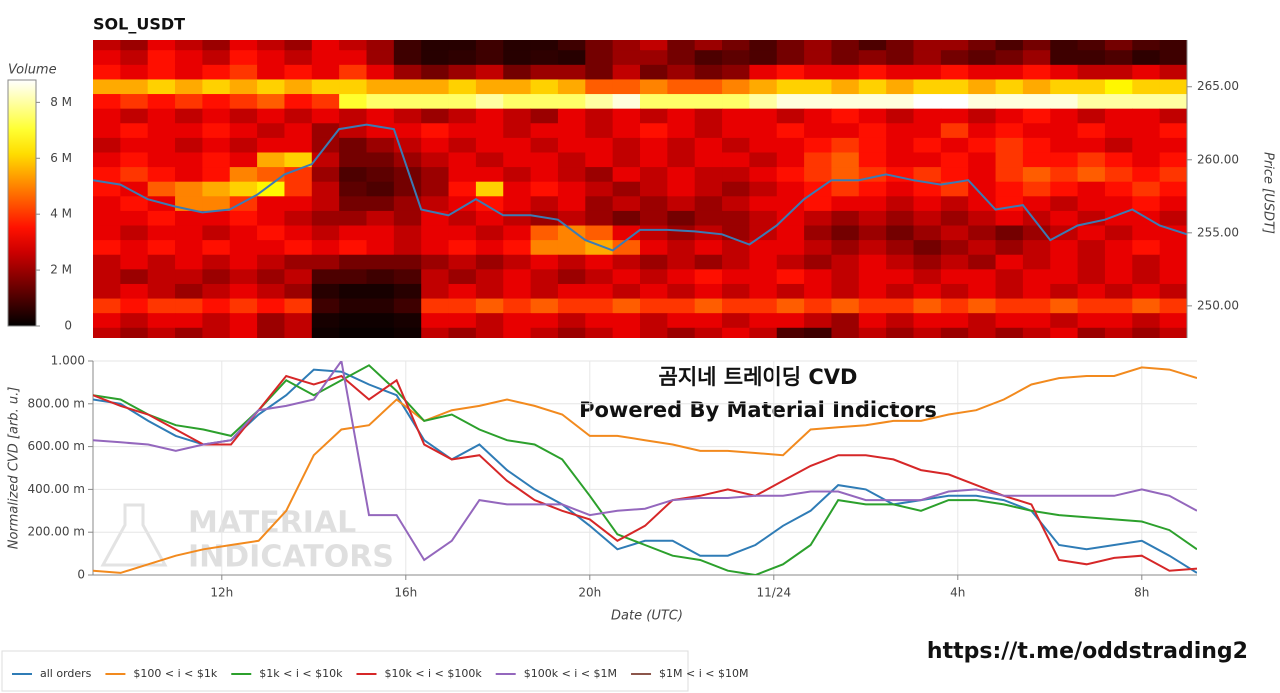 The width and height of the screenshot is (1280, 693). I want to click on y-axis-label: Price [USDT], so click(1268, 193).